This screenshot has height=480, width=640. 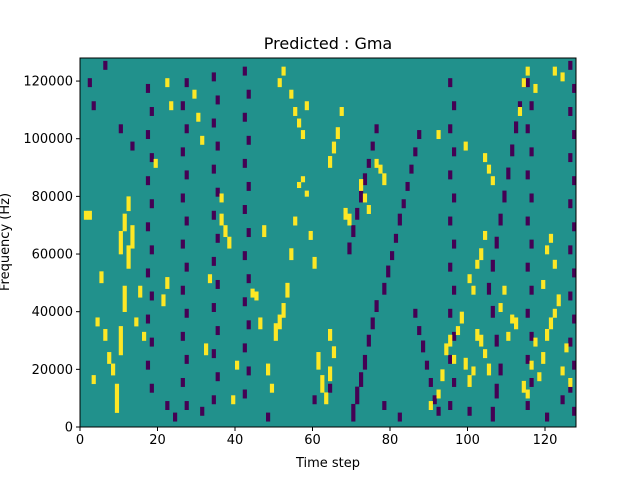 I want to click on x-tick-label: 80, so click(x=390, y=440).